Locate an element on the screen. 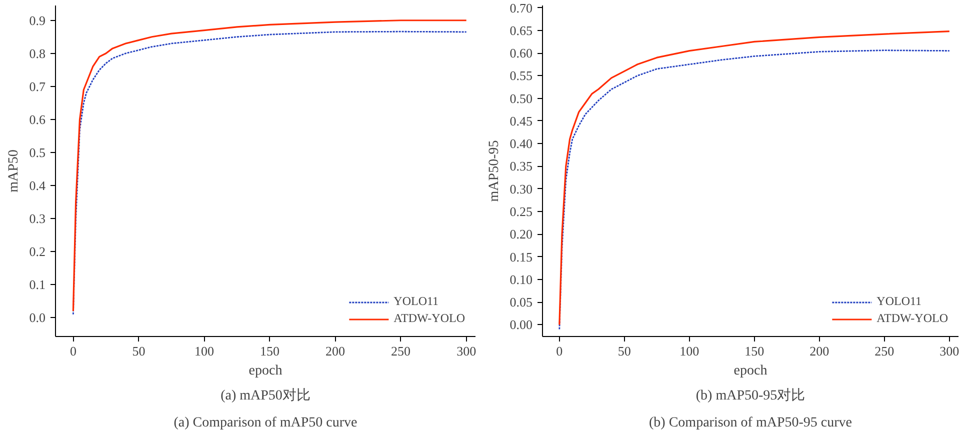  y-tick-label: 0.20 is located at coordinates (521, 234).